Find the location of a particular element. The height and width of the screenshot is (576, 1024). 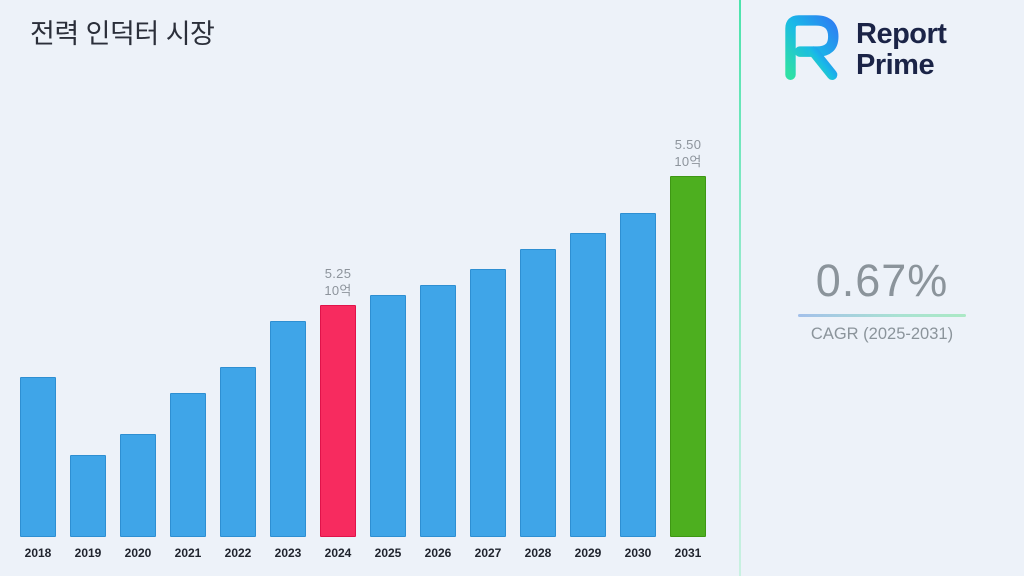

bar-2019 is located at coordinates (88, 496).